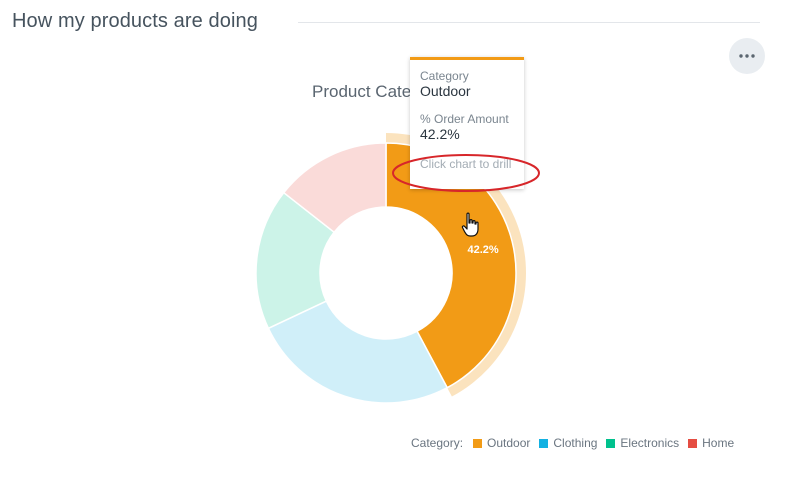 This screenshot has height=485, width=788. I want to click on legend-label: Home, so click(718, 443).